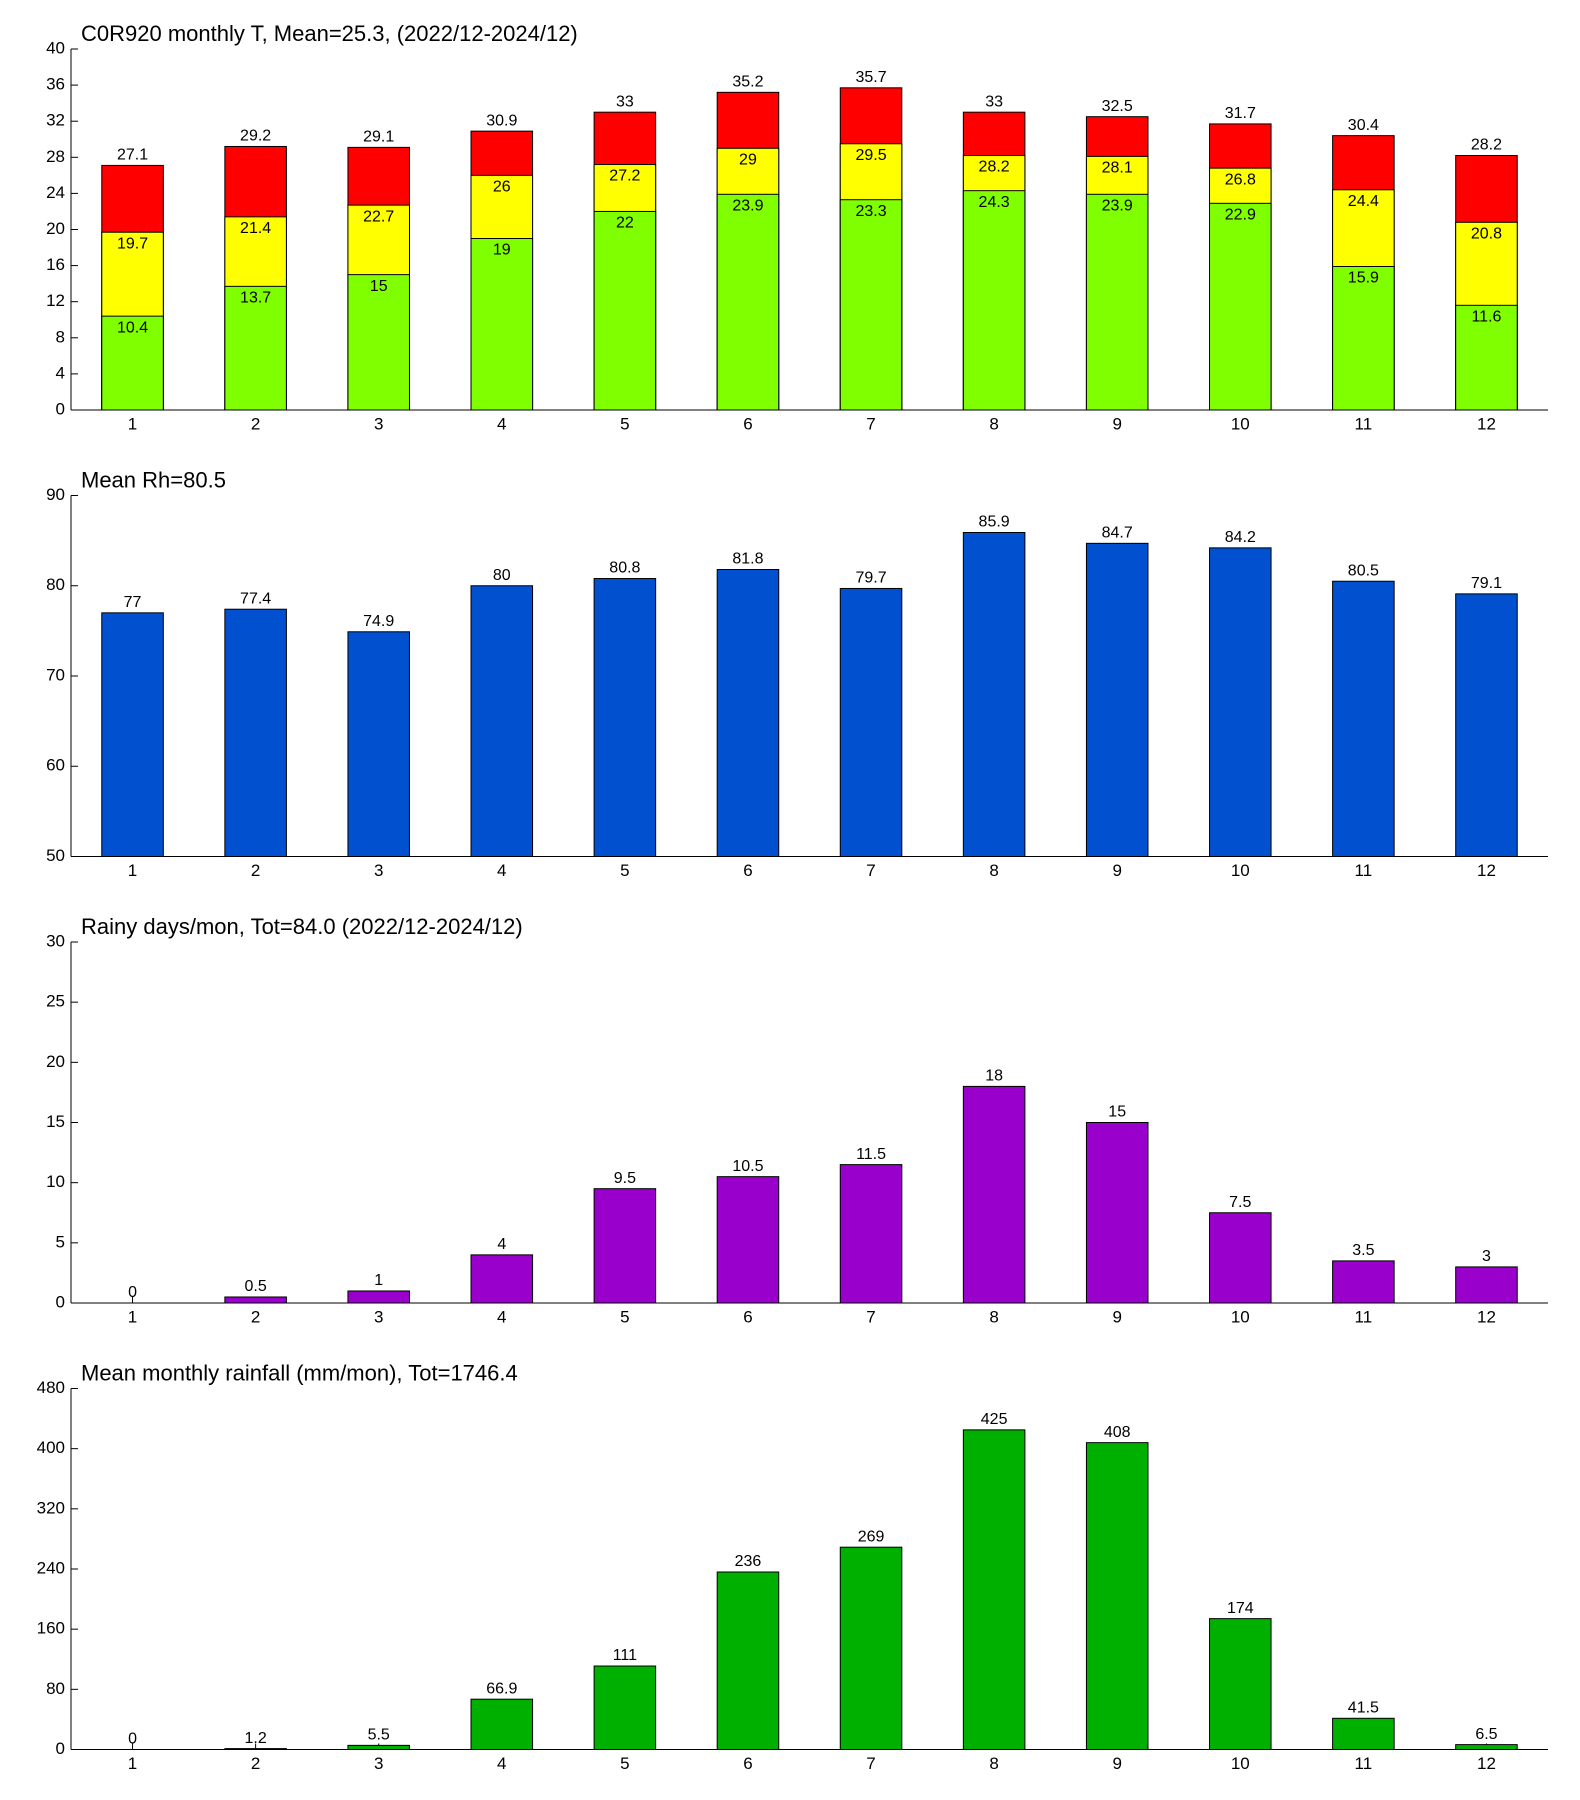  What do you see at coordinates (1486, 145) in the screenshot?
I see `data-label: 28.2` at bounding box center [1486, 145].